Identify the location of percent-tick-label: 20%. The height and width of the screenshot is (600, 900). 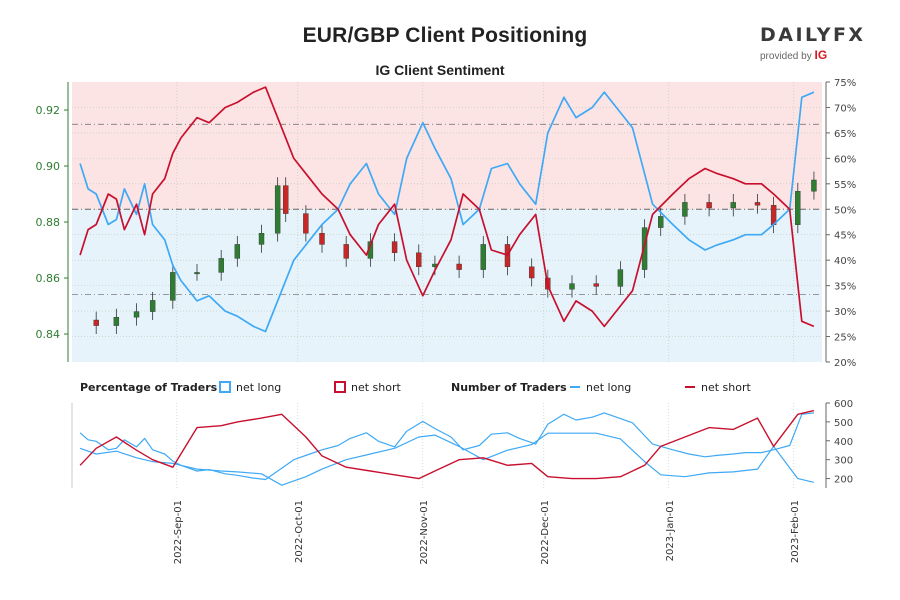
(845, 363).